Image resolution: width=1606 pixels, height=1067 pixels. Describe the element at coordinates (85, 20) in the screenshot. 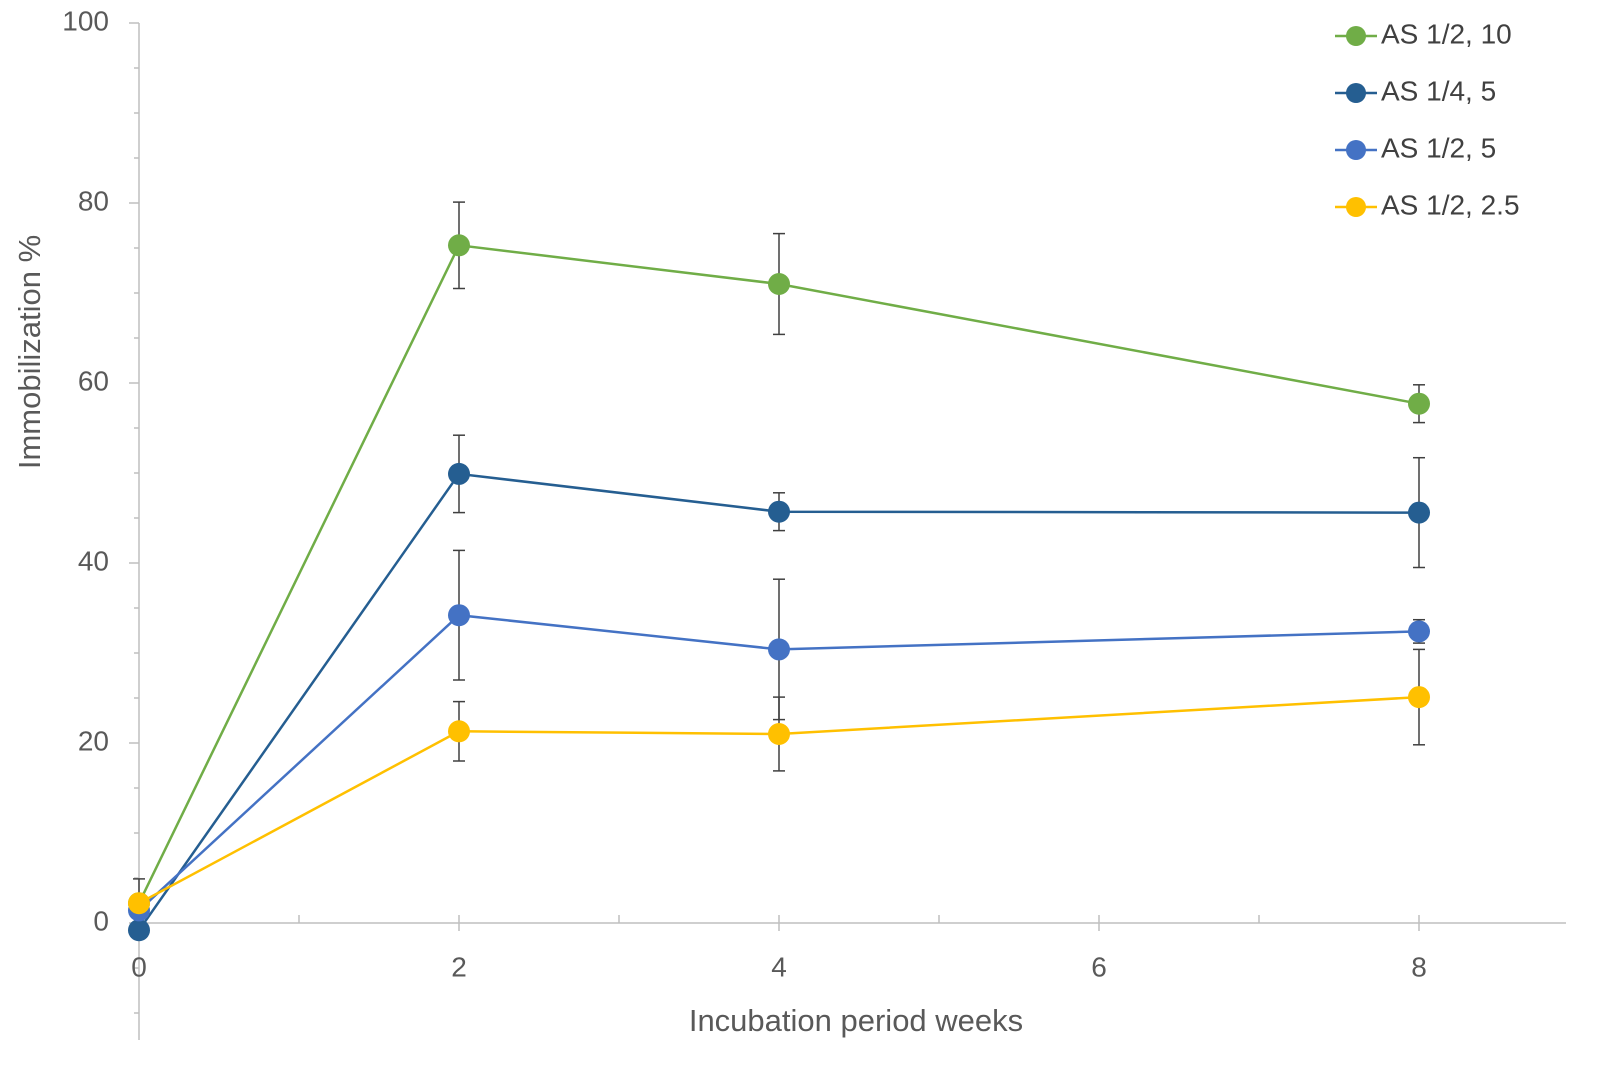

I see `y-tick-label: 100` at that location.